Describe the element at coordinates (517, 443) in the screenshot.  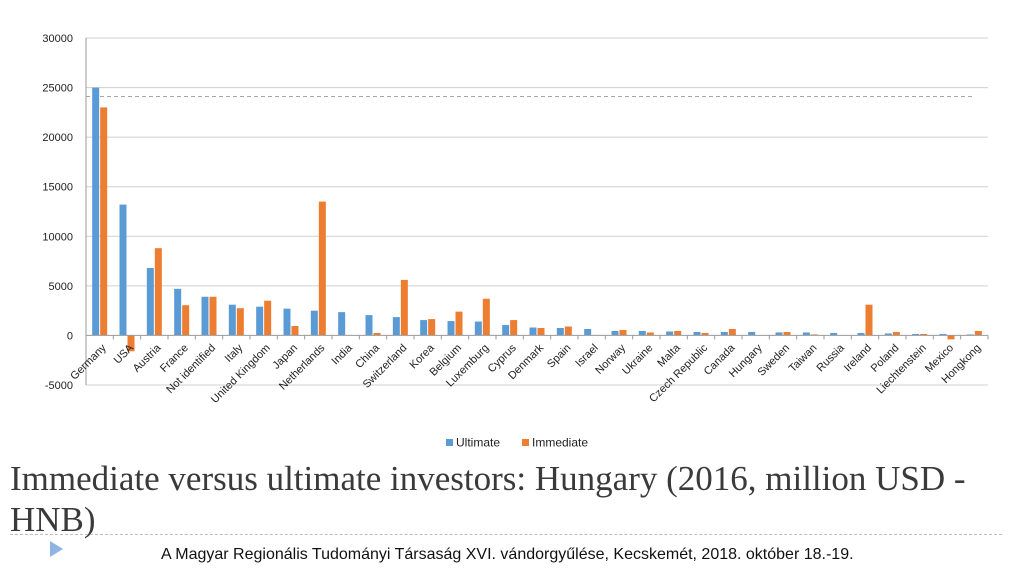
I see `legend: Ultimate Immediate` at that location.